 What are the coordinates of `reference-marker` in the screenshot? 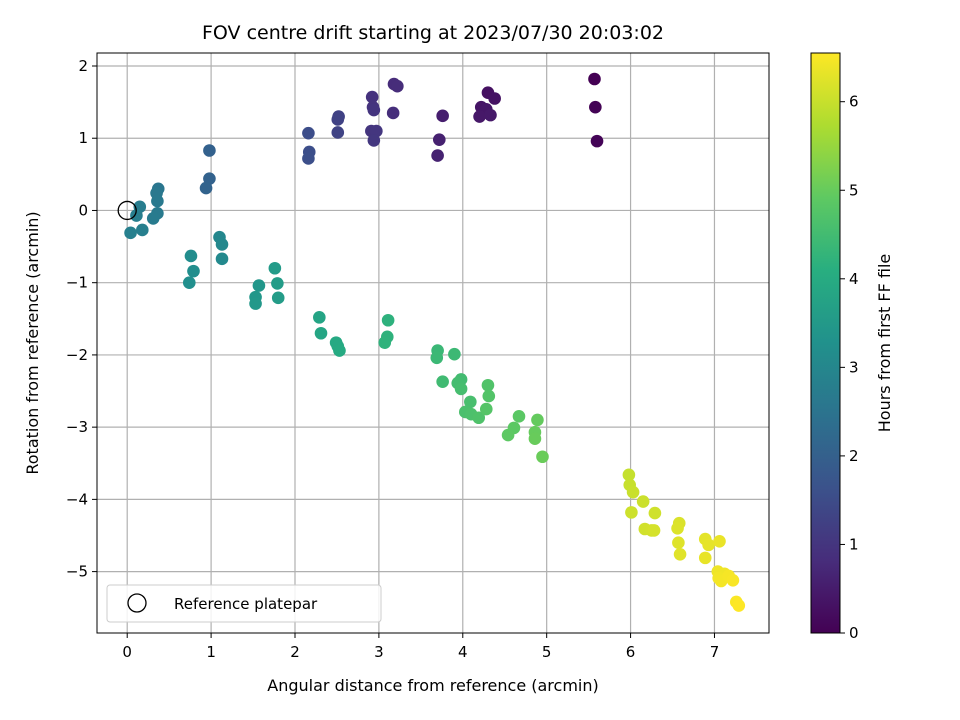 It's located at (127, 210).